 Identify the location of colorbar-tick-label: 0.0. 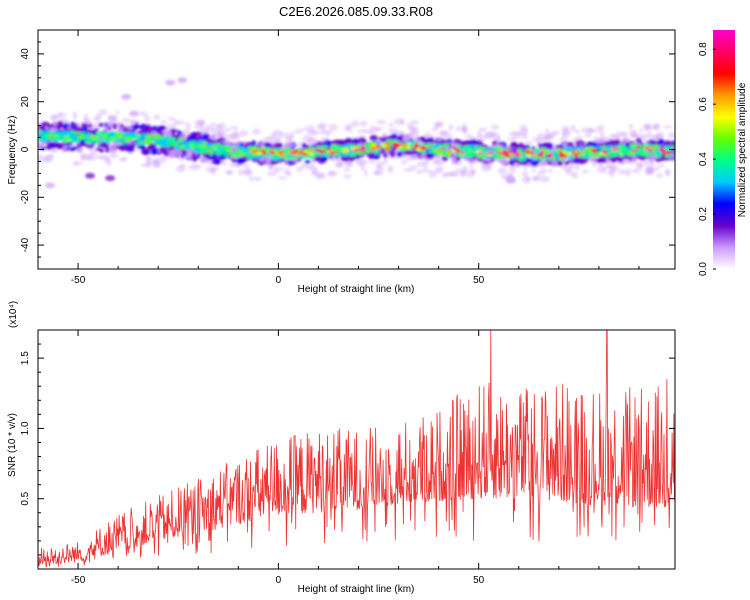
(703, 269).